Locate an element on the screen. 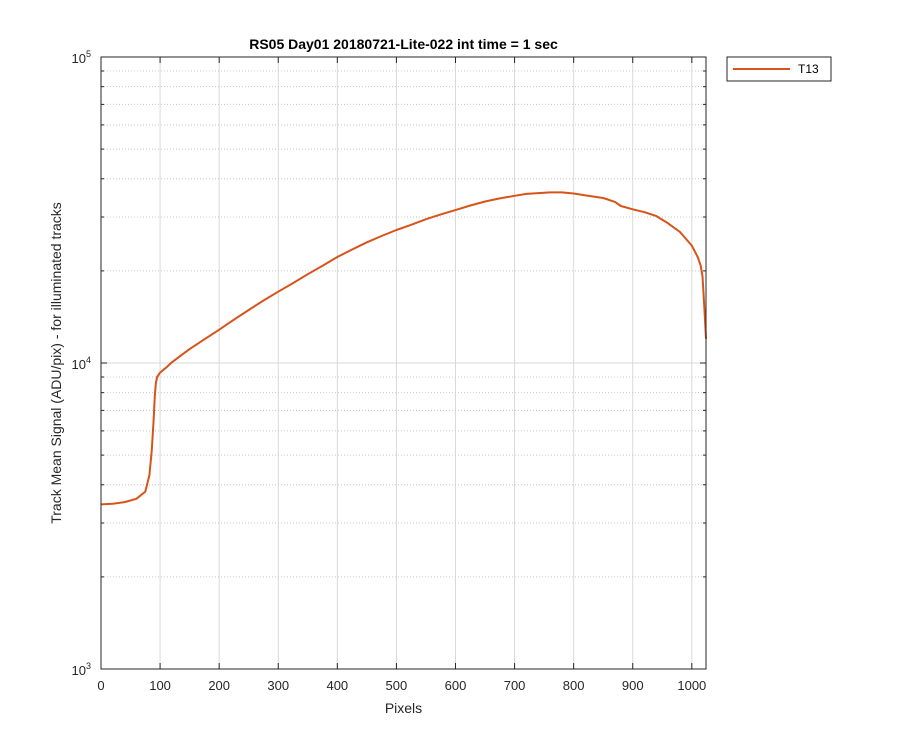 Image resolution: width=900 pixels, height=750 pixels. x-axis-label: Pixels is located at coordinates (403, 708).